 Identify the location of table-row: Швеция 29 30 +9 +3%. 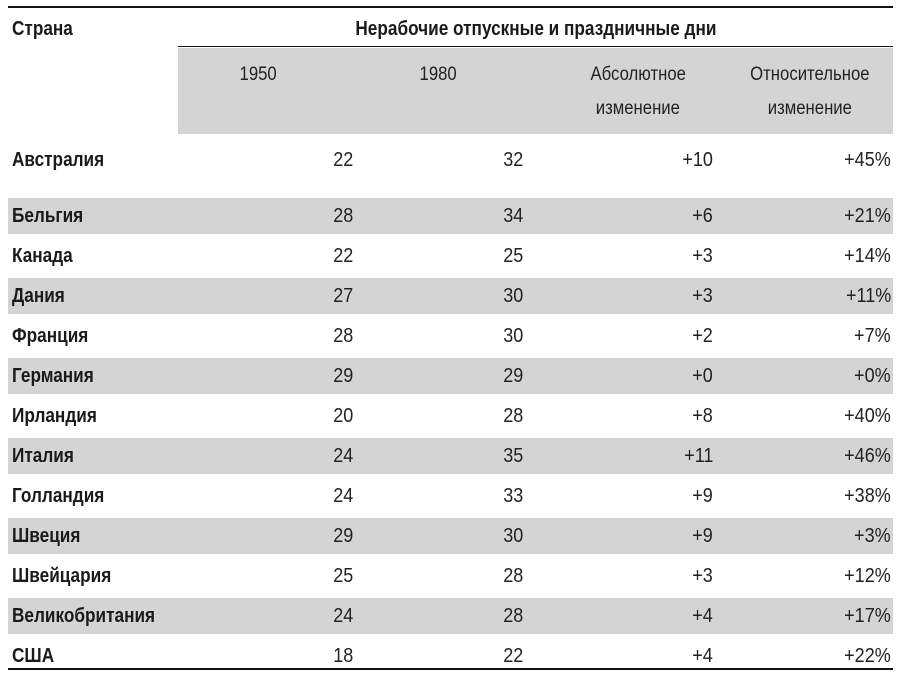
(450, 536).